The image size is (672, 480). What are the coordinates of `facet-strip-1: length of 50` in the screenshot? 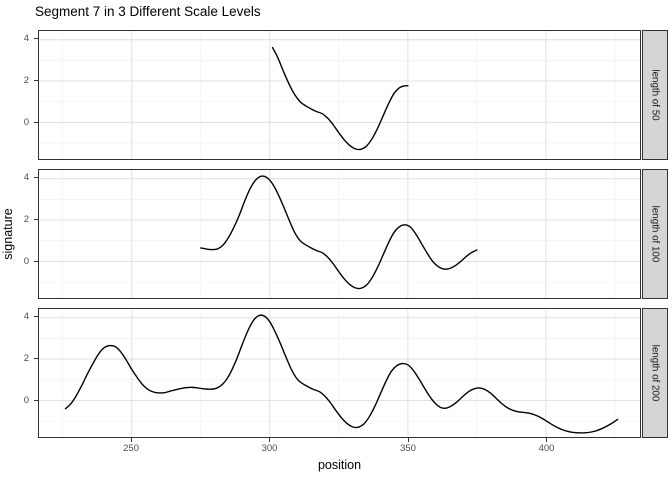 It's located at (655, 95).